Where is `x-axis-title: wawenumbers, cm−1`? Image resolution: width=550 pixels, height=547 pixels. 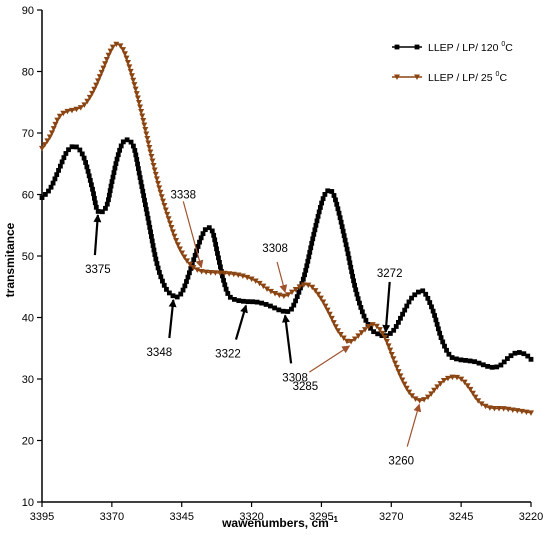
x-axis-title: wawenumbers, cm−1 is located at coordinates (279, 522).